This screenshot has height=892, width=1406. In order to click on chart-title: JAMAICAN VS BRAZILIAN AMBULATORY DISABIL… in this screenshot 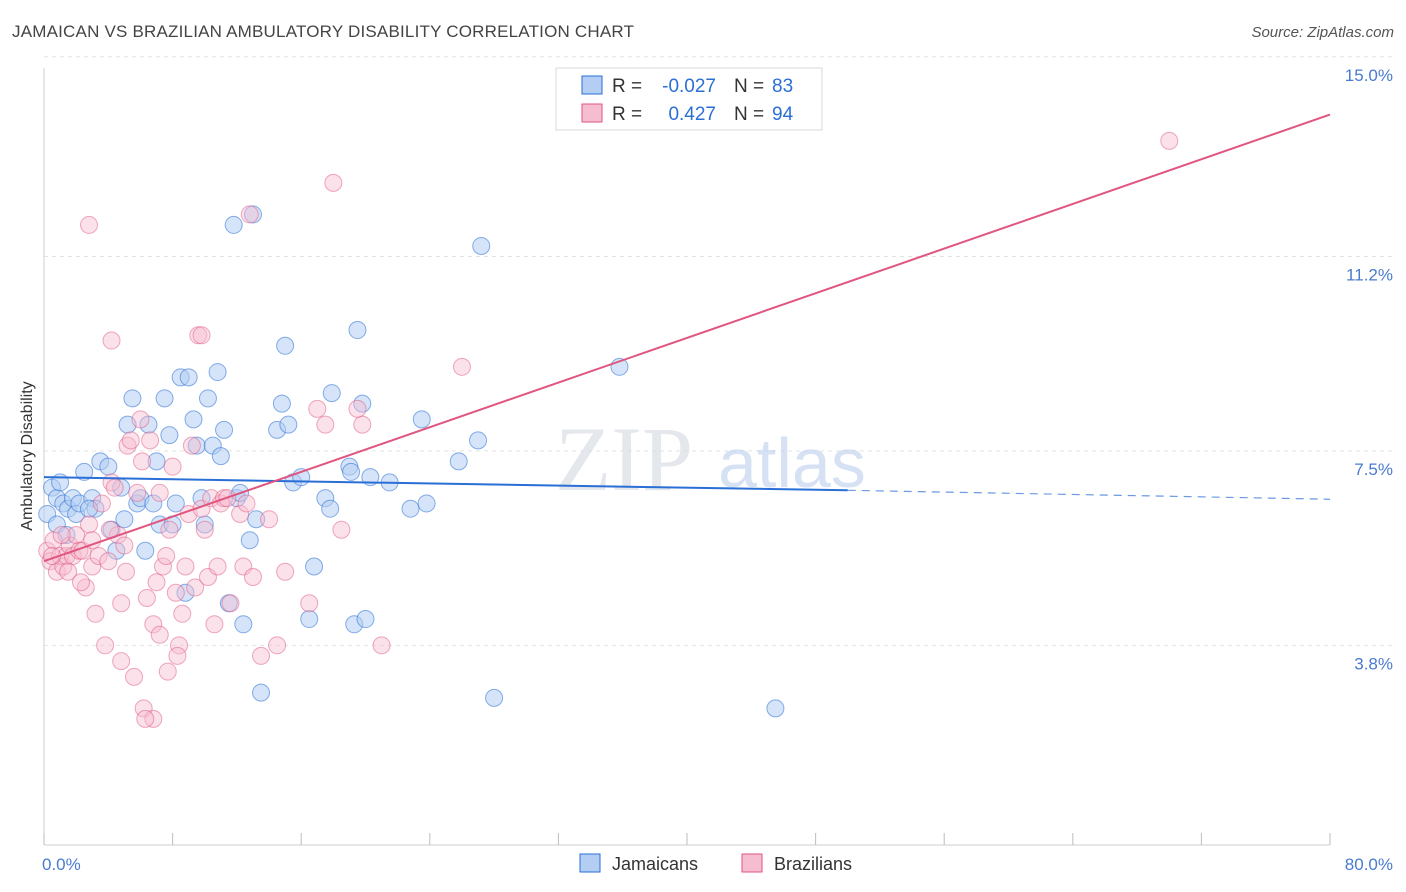, I will do `click(323, 31)`.